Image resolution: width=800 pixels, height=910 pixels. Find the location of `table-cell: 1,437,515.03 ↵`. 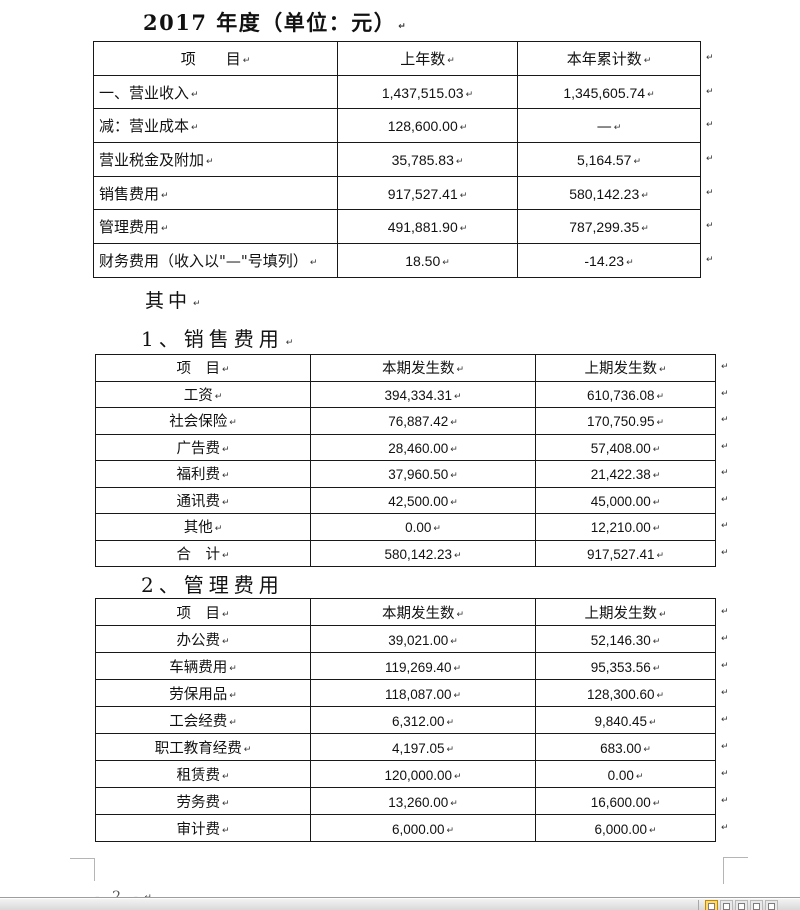

table-cell: 1,437,515.03 ↵ is located at coordinates (427, 92).